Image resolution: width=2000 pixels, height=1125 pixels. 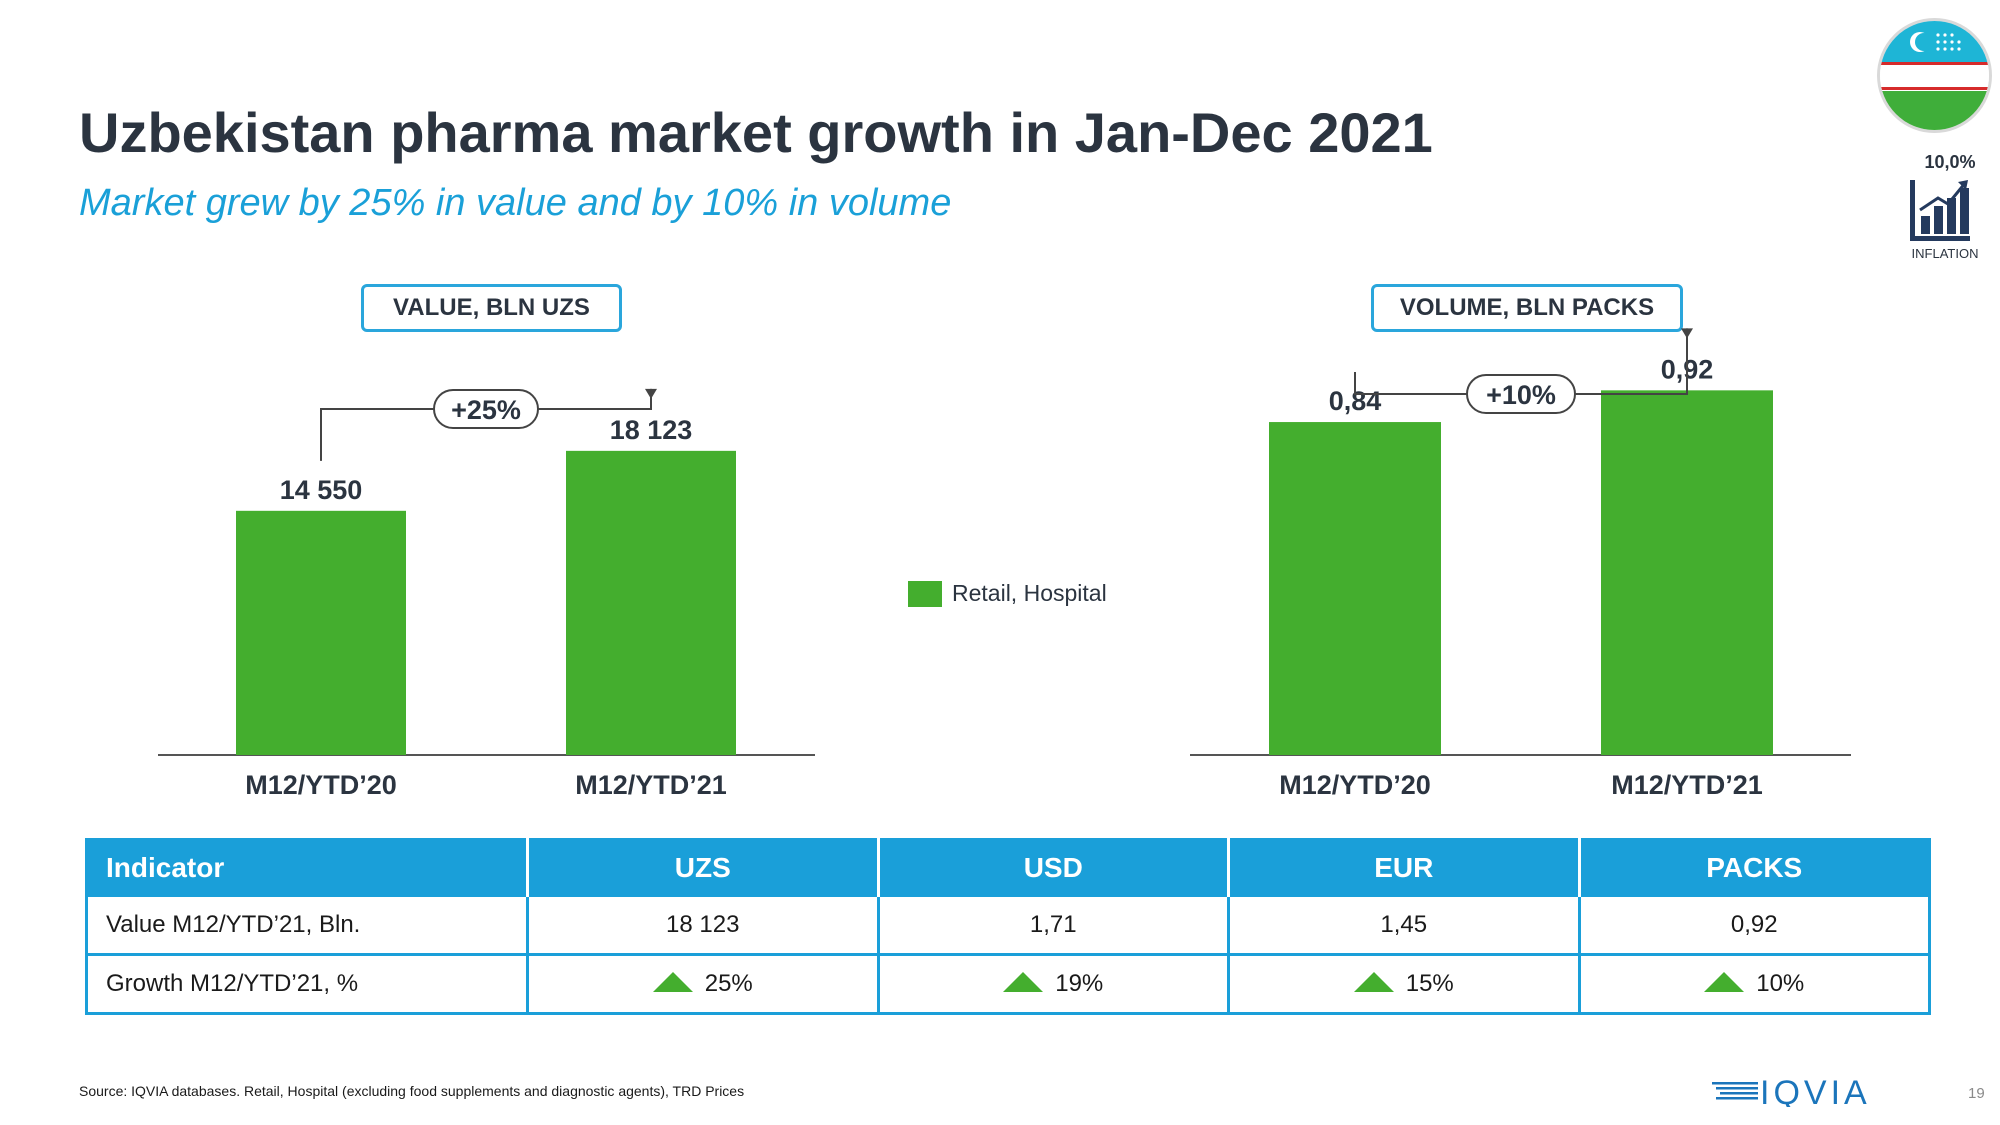 I want to click on table-header-row: Indicator UZS USD EUR PACKS, so click(x=1008, y=867).